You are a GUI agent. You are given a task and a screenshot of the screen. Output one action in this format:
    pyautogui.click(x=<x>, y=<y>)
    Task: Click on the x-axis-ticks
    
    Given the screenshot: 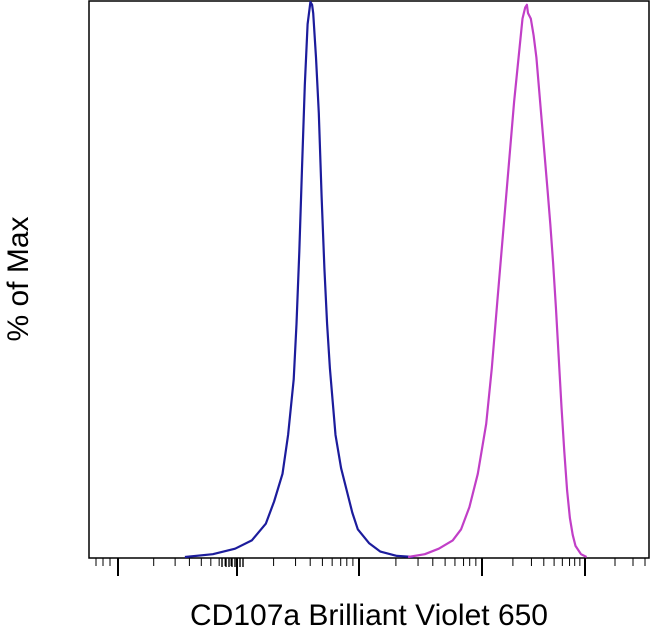 What is the action you would take?
    pyautogui.click(x=370, y=567)
    